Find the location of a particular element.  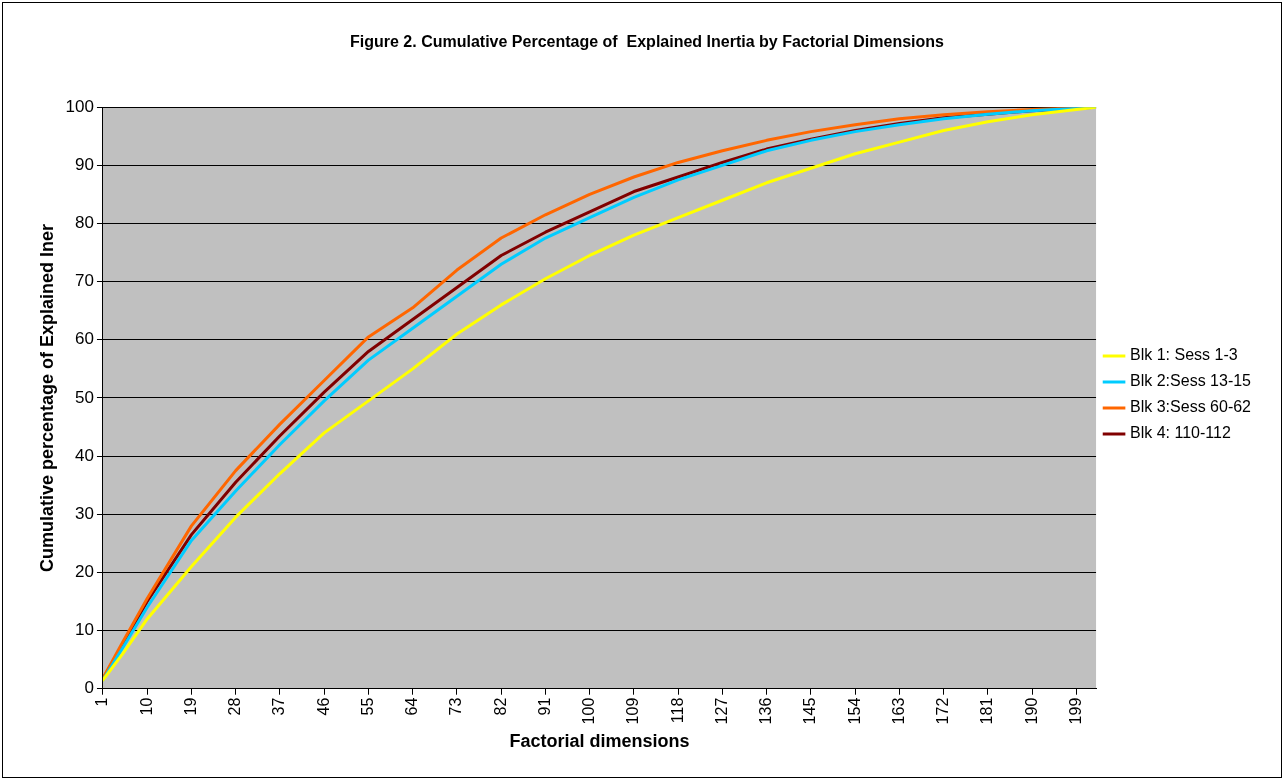

x-tick-label: 10 is located at coordinates (146, 706).